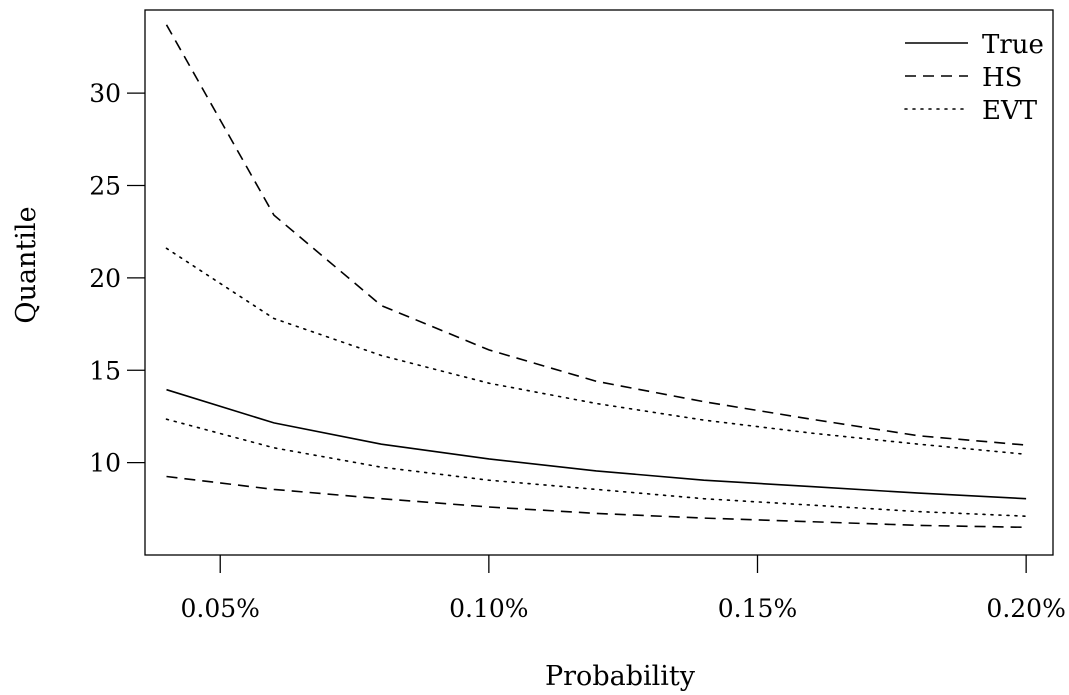  Describe the element at coordinates (488, 608) in the screenshot. I see `x-tick-label: 0.10%` at that location.